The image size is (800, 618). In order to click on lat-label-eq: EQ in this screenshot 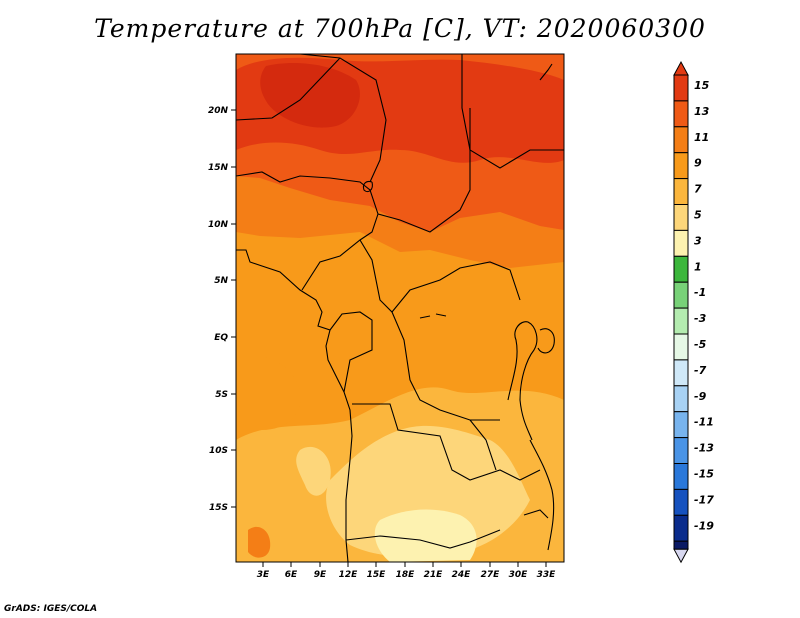, I will do `click(221, 338)`.